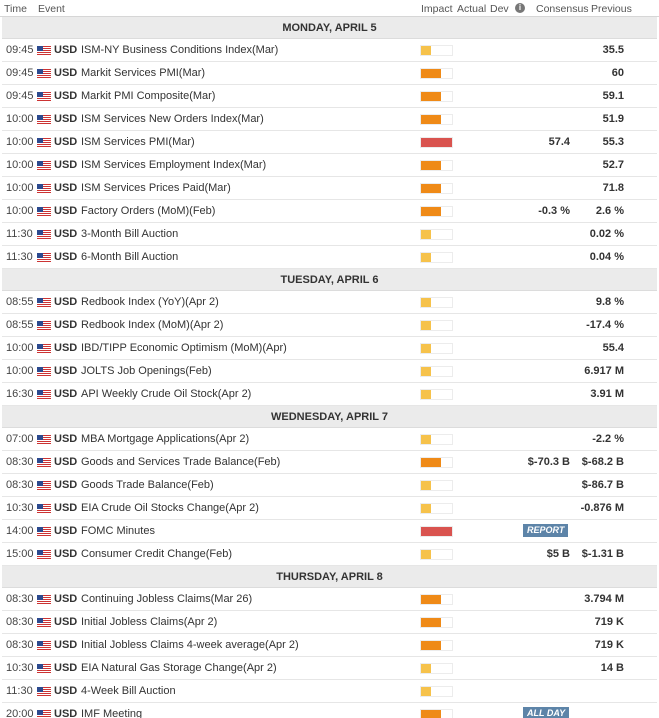 This screenshot has width=659, height=718. Describe the element at coordinates (184, 348) in the screenshot. I see `event-name: IBD/TIPP Economic Optimism (MoM)(Apr)` at that location.